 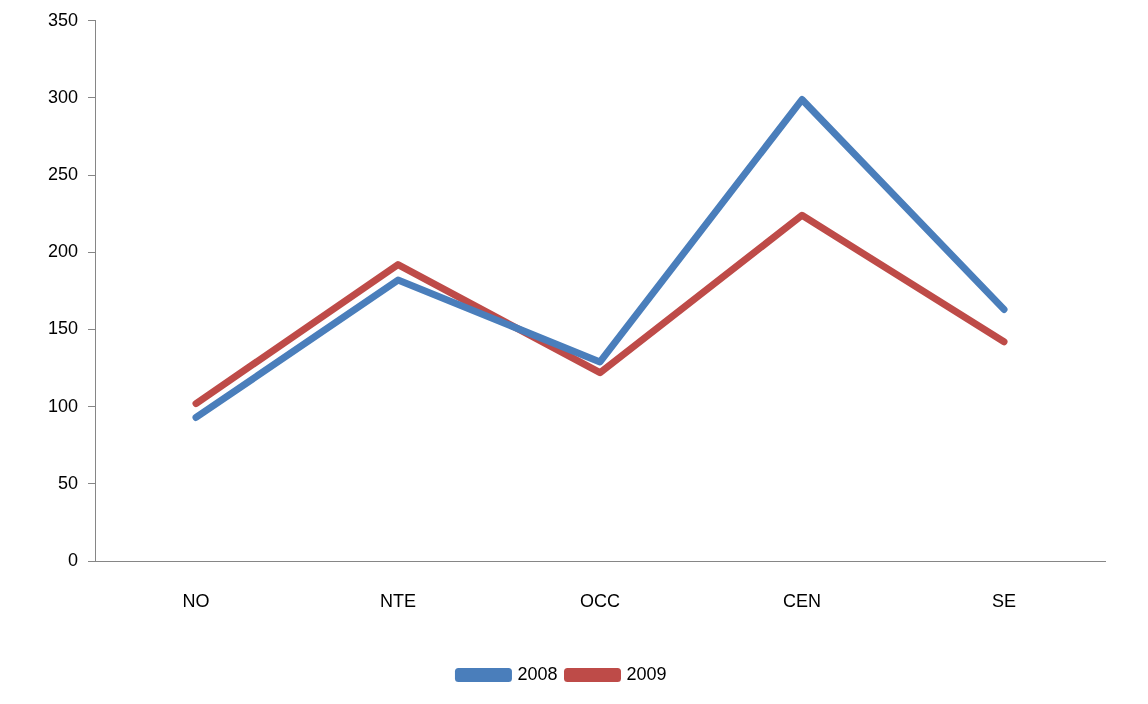 What do you see at coordinates (600, 600) in the screenshot?
I see `x-tick-label: OCC` at bounding box center [600, 600].